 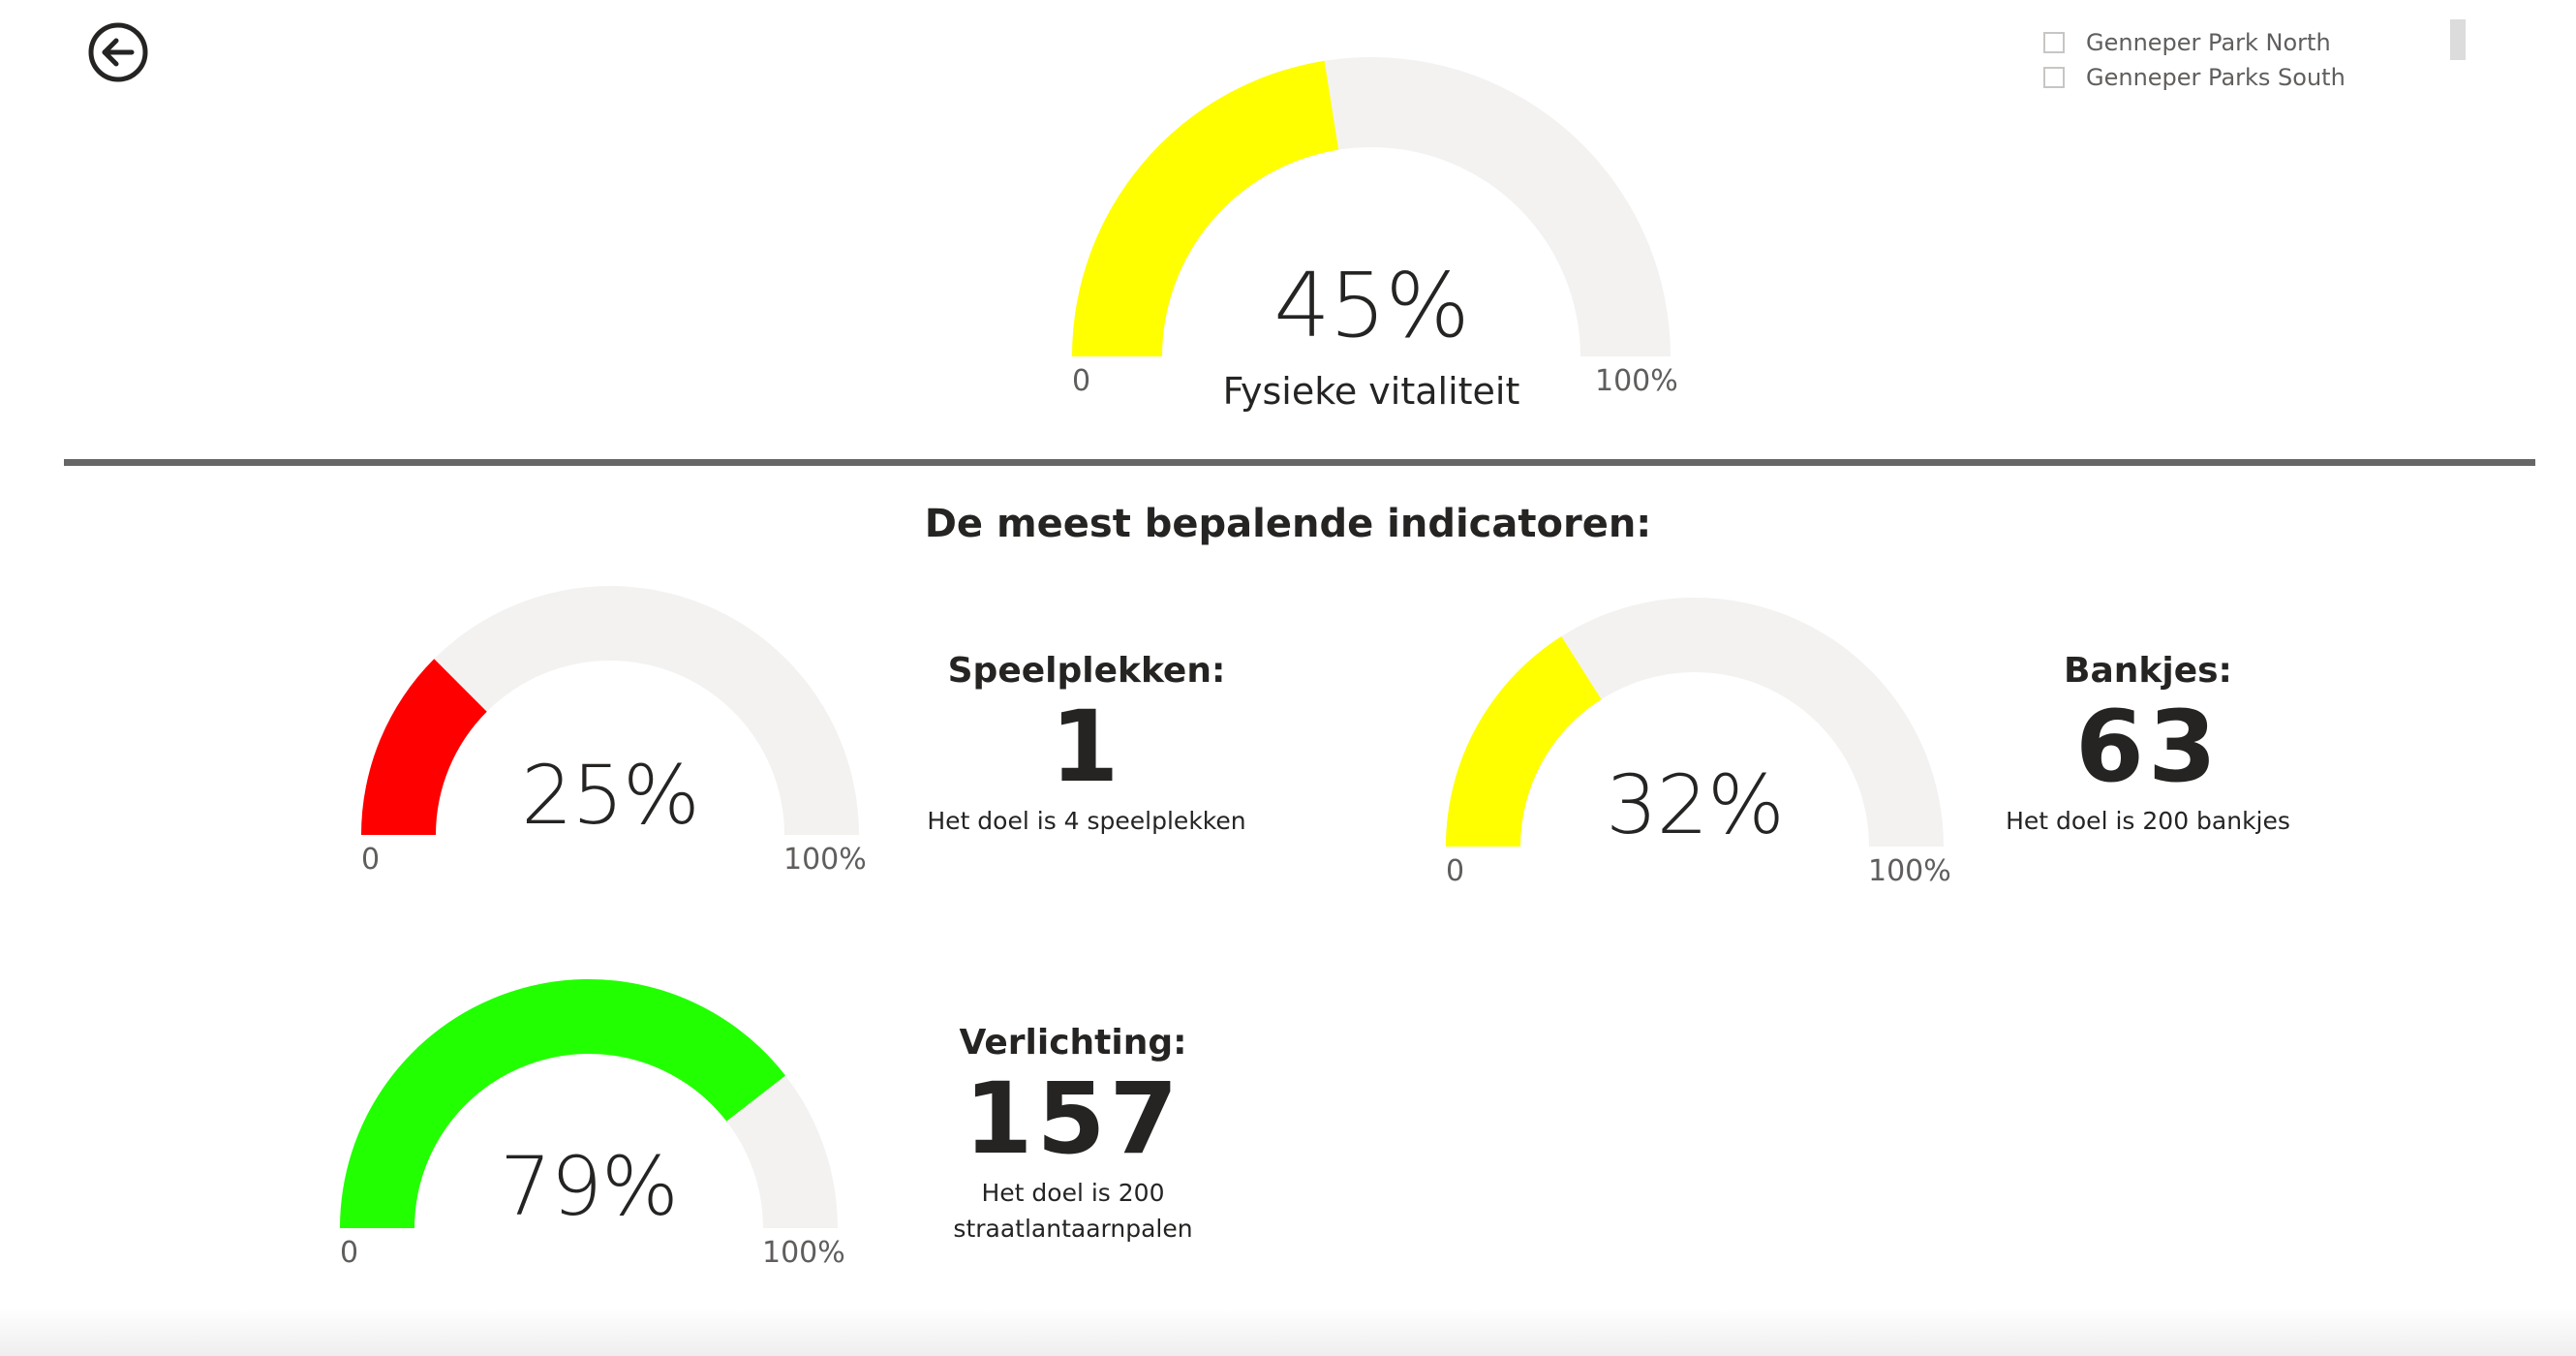 I want to click on divider, so click(x=1299, y=462).